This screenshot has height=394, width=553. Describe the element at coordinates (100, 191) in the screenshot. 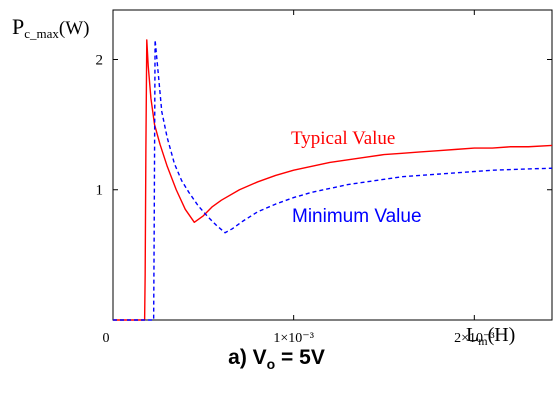

I see `y-tick-label: 1` at that location.